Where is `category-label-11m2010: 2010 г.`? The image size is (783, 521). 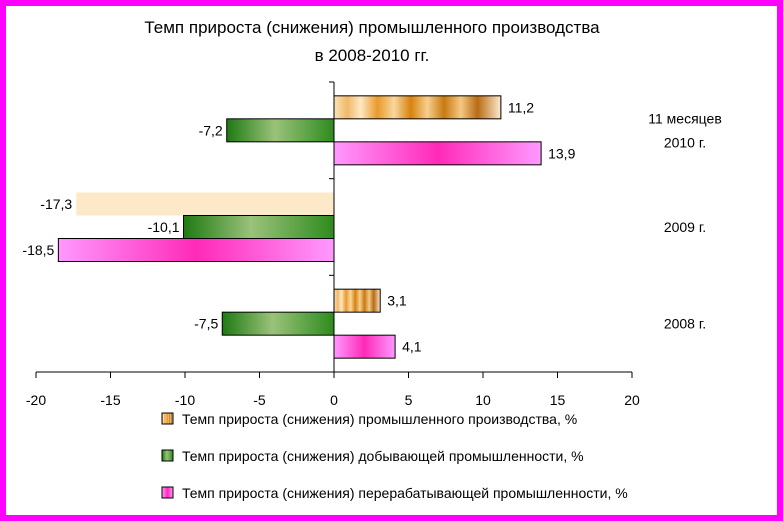 category-label-11m2010: 2010 г. is located at coordinates (685, 142).